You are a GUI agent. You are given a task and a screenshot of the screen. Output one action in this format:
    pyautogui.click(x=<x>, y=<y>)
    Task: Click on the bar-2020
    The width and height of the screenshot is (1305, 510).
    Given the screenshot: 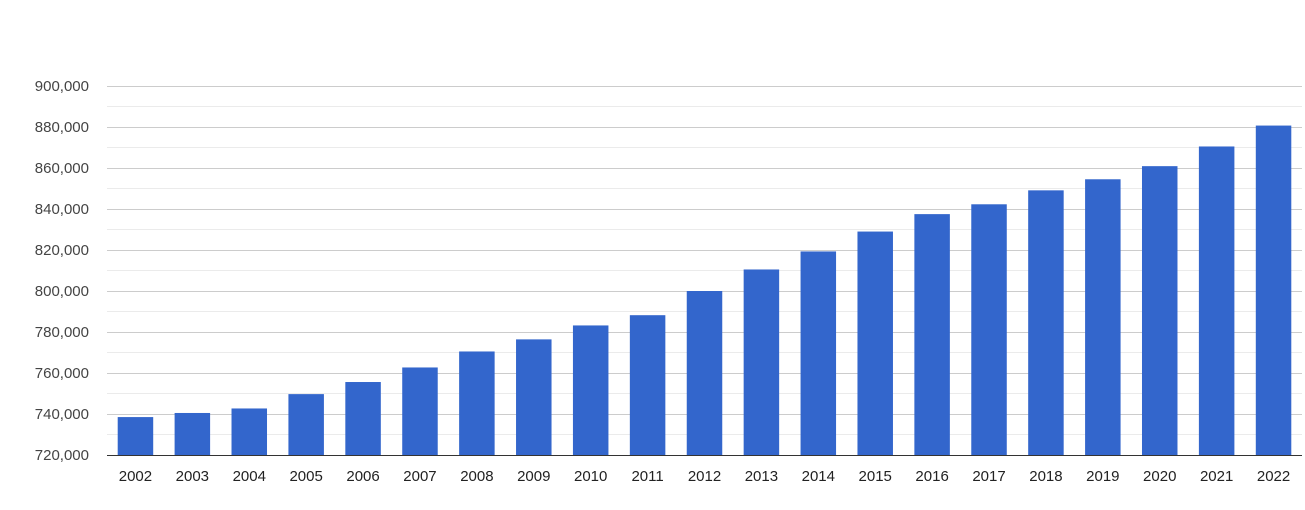 What is the action you would take?
    pyautogui.click(x=1159, y=310)
    